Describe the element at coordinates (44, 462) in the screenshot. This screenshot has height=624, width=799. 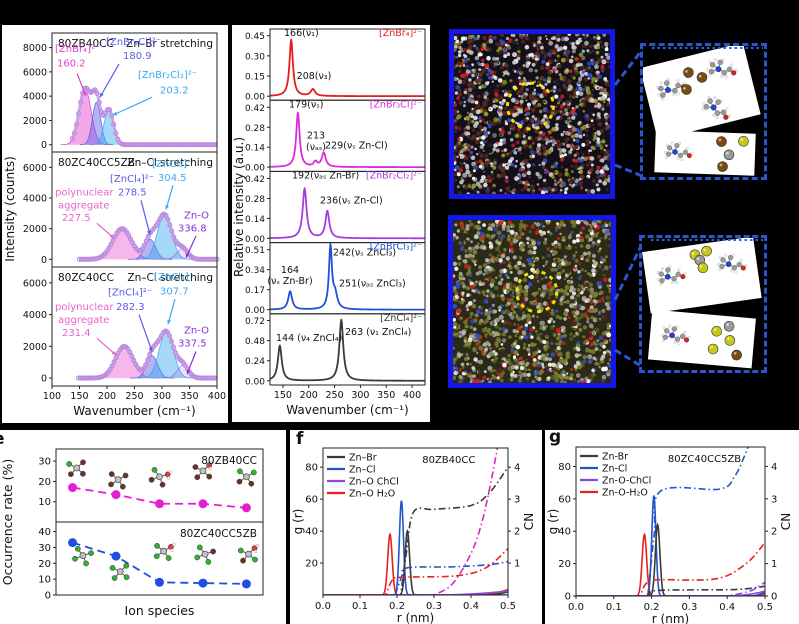
I see `panel-e-ytick: 30` at that location.